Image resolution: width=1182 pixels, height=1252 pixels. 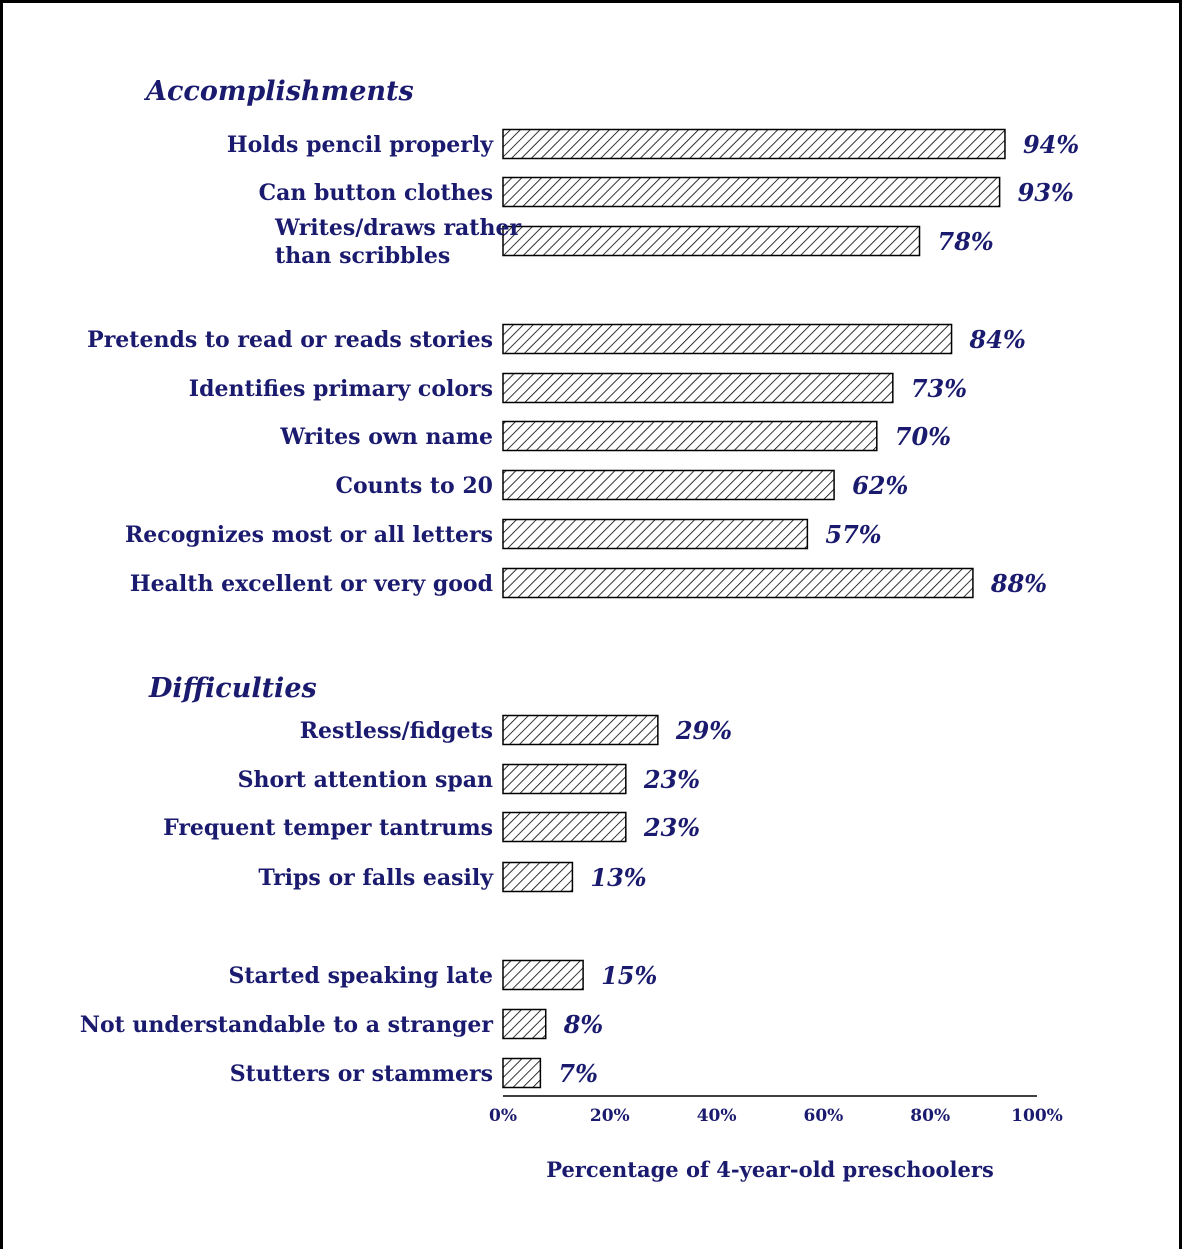 What do you see at coordinates (939, 388) in the screenshot?
I see `data-label: 73%` at bounding box center [939, 388].